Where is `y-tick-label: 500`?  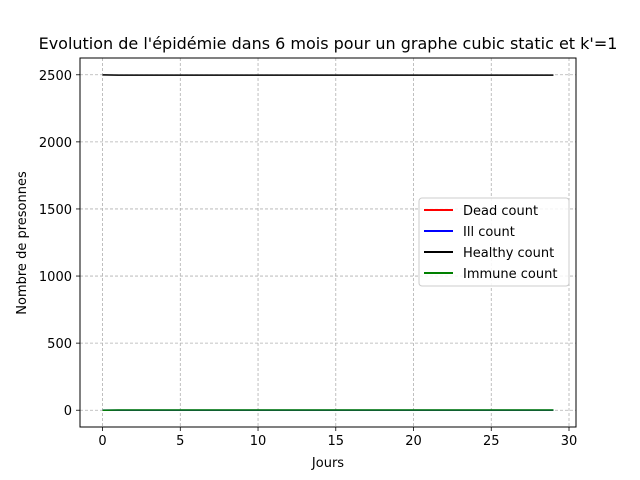 y-tick-label: 500 is located at coordinates (59, 344).